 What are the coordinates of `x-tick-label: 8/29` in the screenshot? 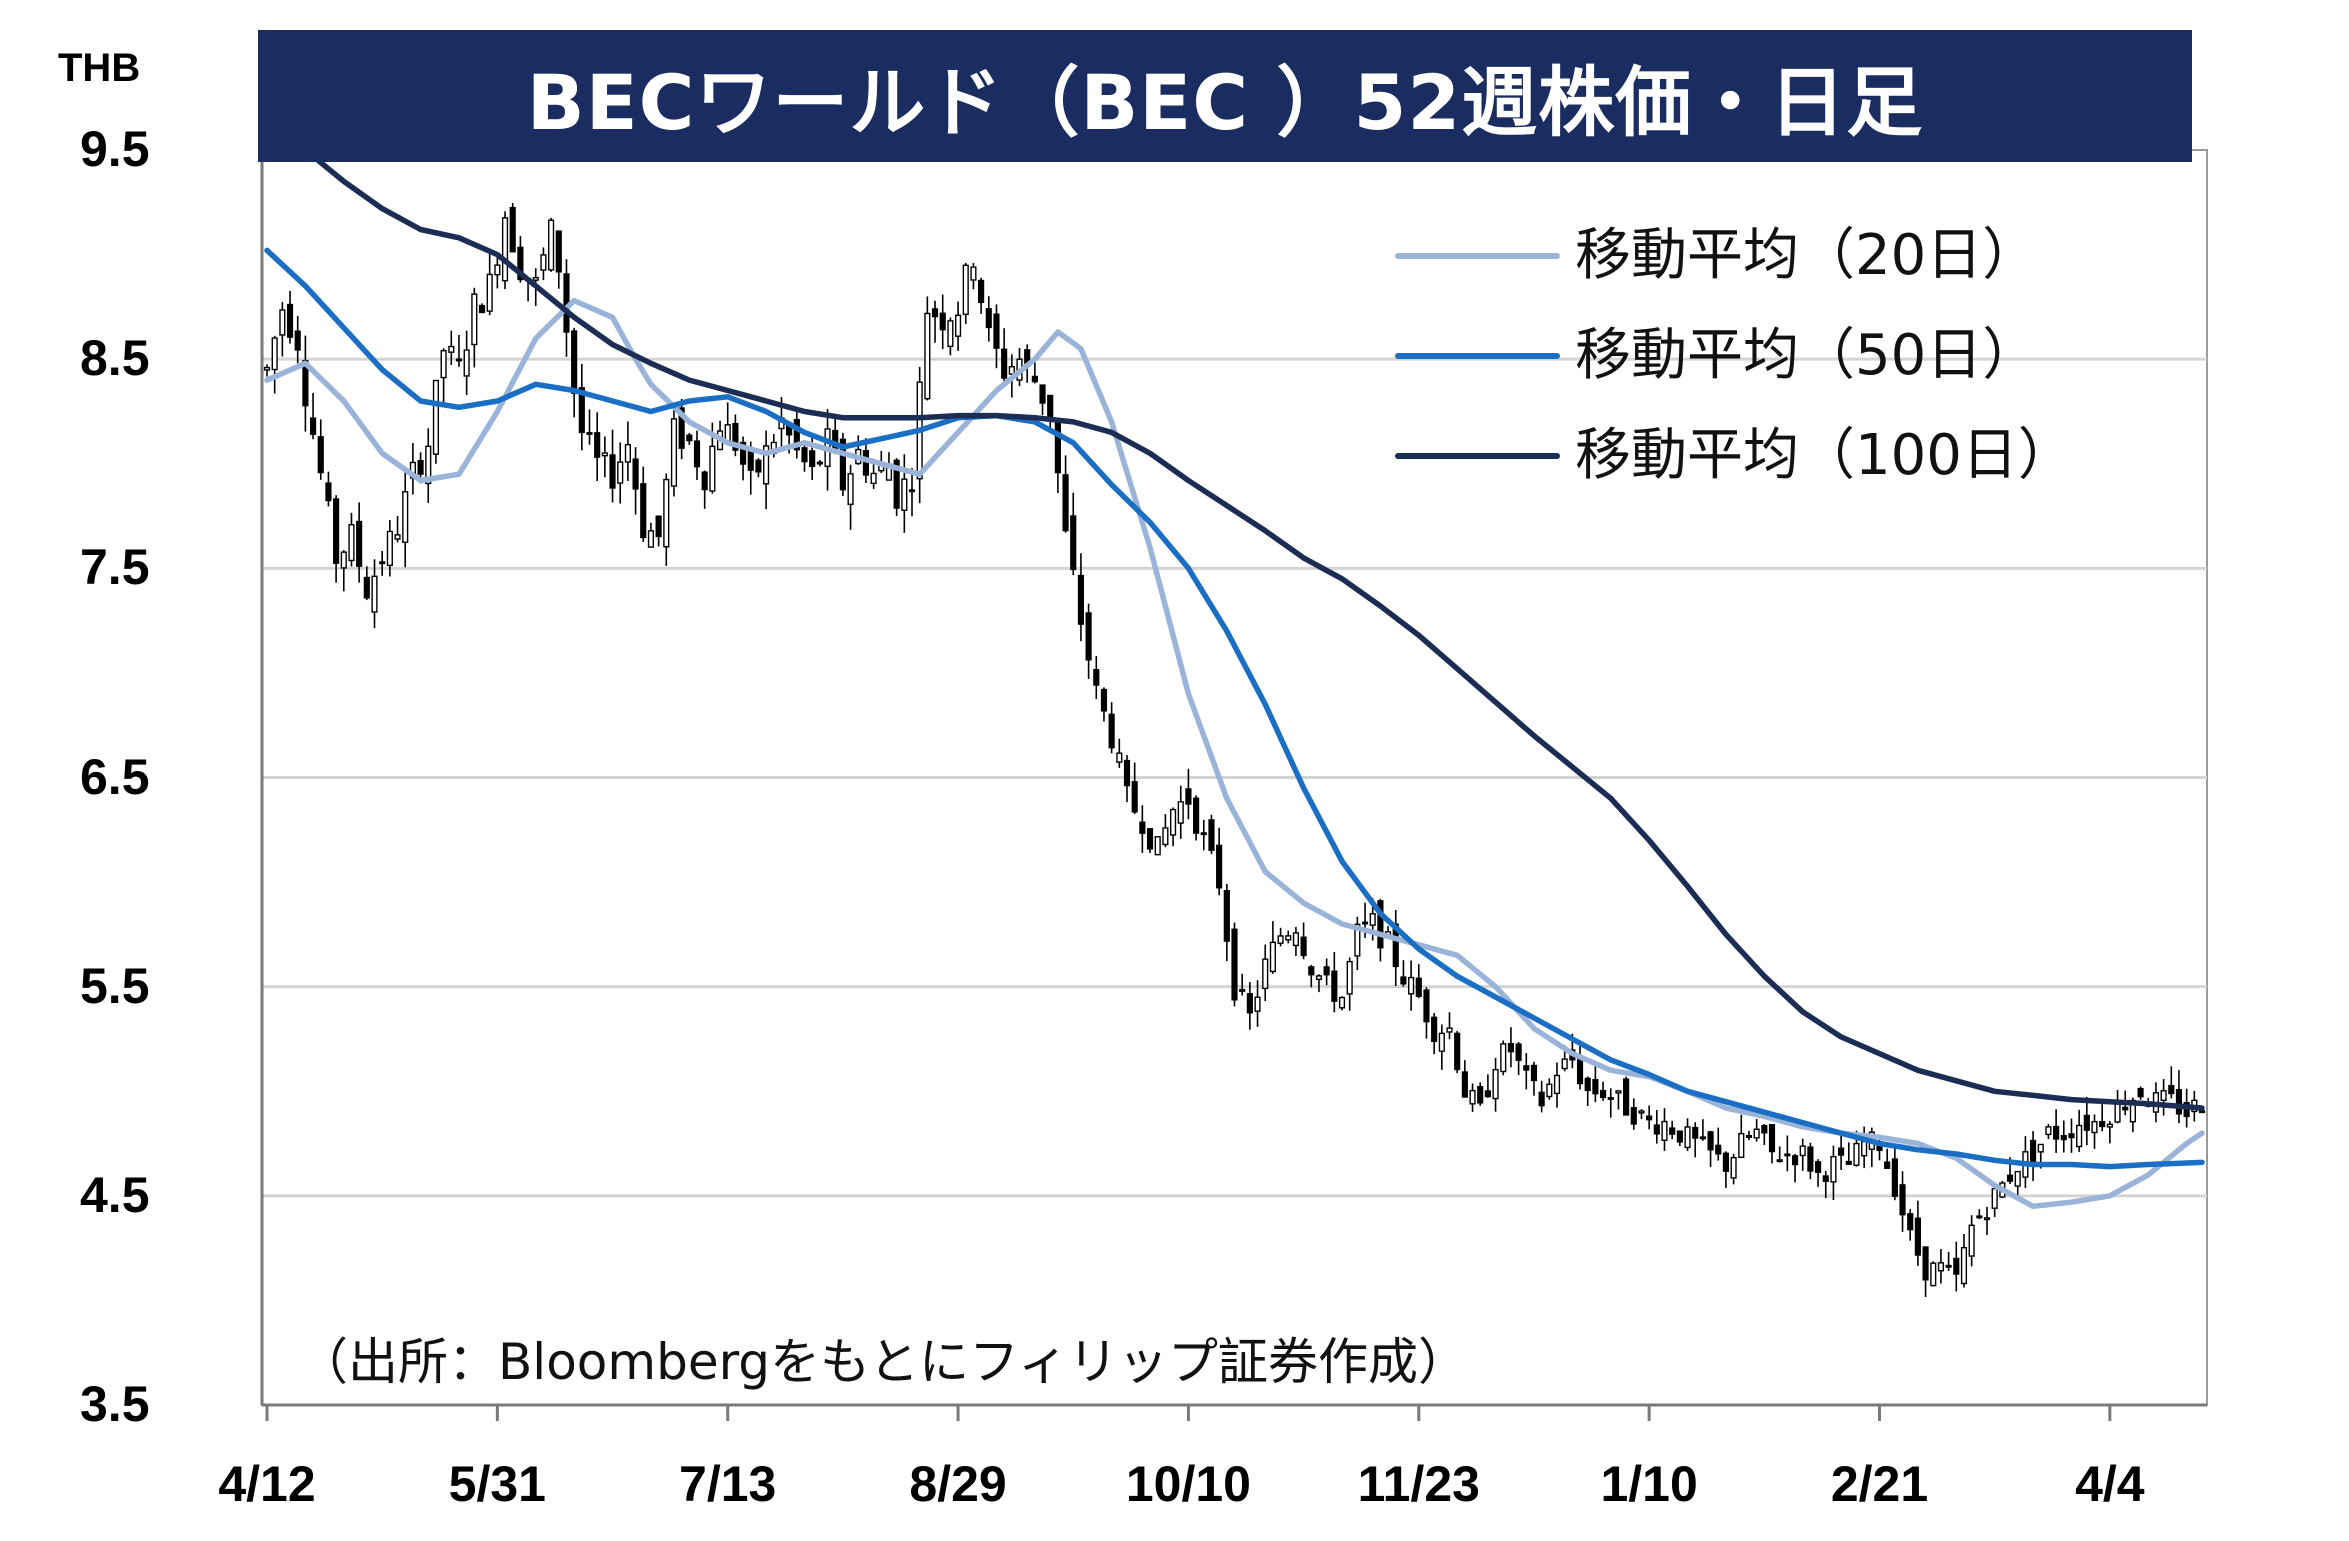 It's located at (958, 1484).